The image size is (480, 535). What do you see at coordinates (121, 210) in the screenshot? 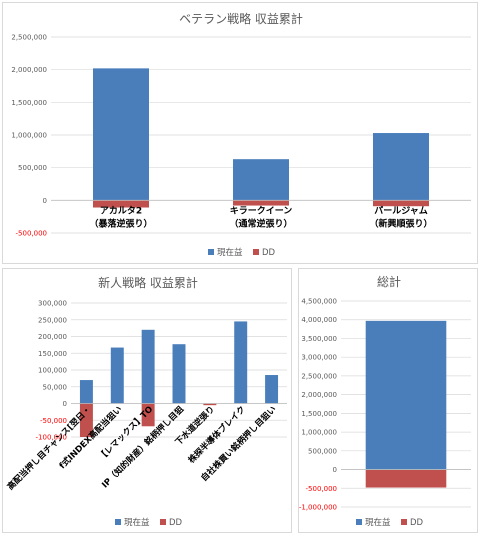
I see `category-label-line: アカルタ2` at bounding box center [121, 210].